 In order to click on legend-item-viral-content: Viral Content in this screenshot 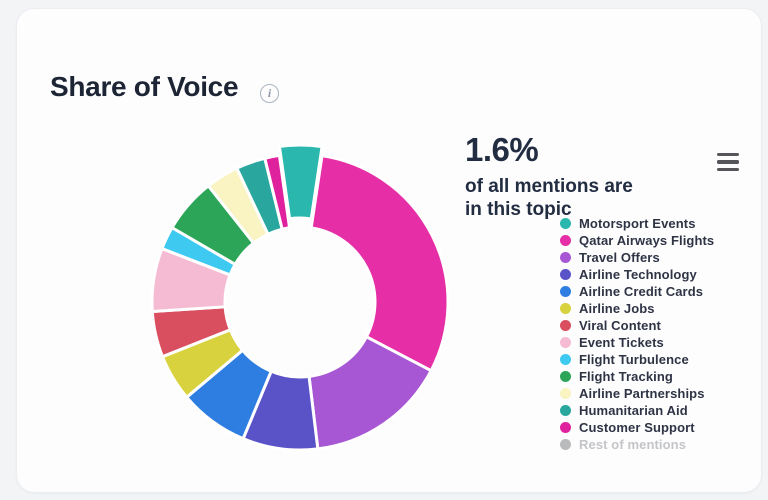, I will do `click(637, 325)`.